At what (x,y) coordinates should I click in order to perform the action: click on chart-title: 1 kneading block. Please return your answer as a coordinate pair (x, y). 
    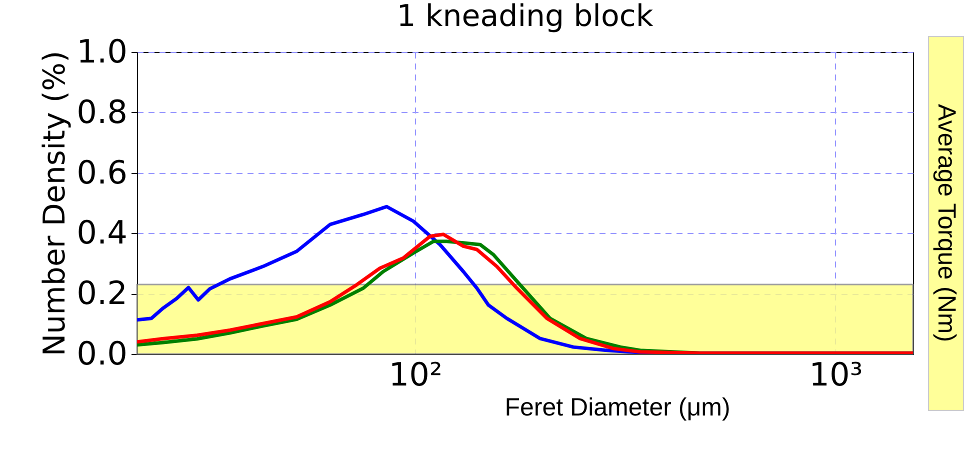
    Looking at the image, I should click on (525, 17).